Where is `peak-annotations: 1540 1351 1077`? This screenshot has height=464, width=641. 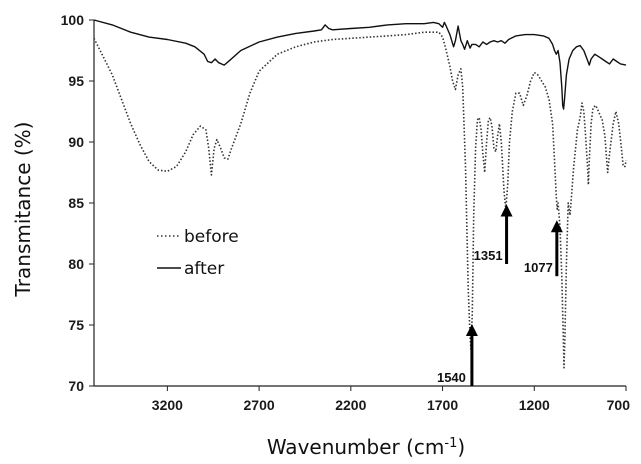 peak-annotations: 1540 1351 1077 is located at coordinates (500, 295).